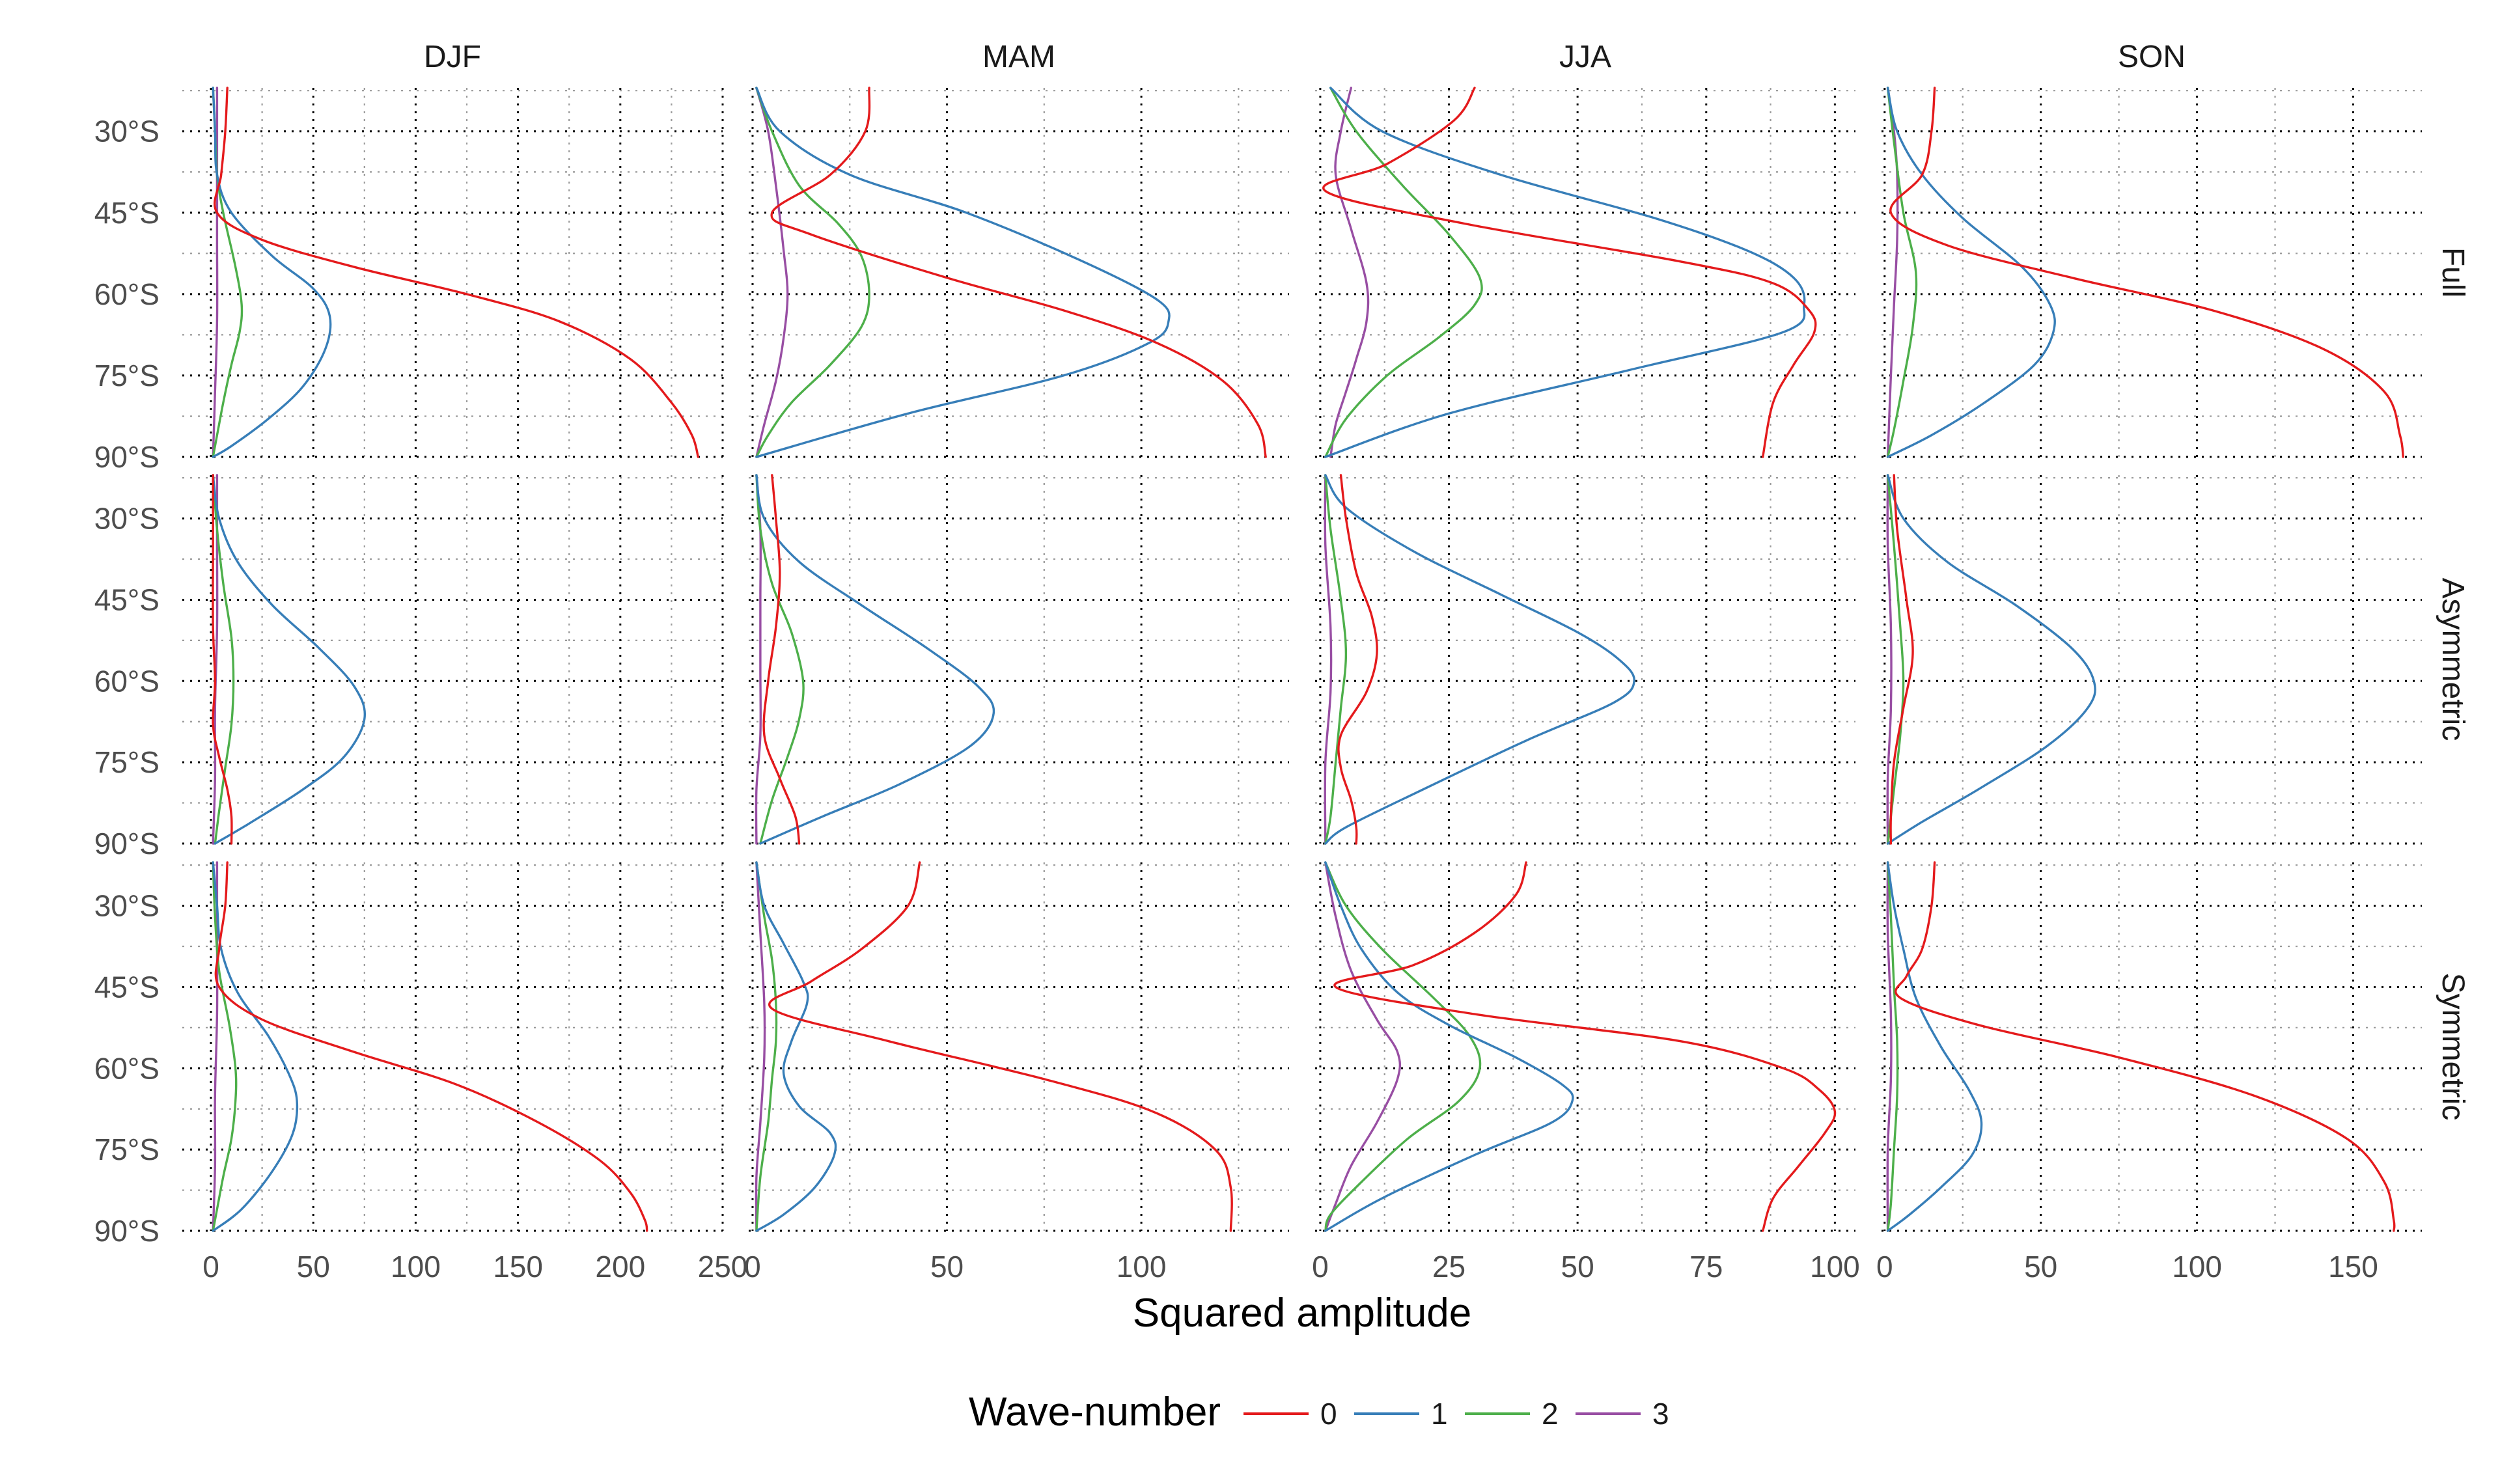 This screenshot has width=2500, height=1484. I want to click on y-tick-label-full: 90°S, so click(127, 457).